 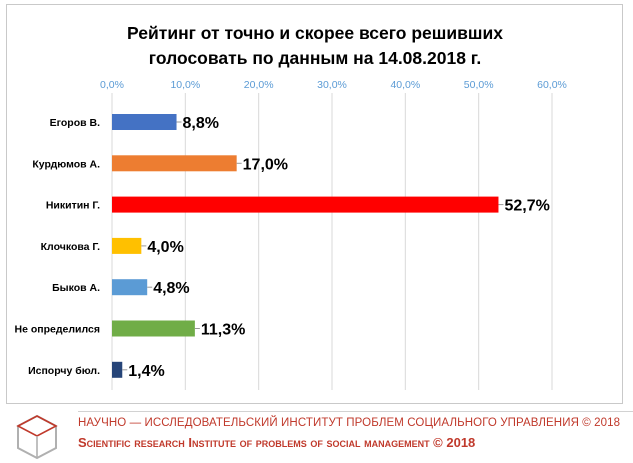 What do you see at coordinates (70, 247) in the screenshot?
I see `category-label: Клочкова Г.` at bounding box center [70, 247].